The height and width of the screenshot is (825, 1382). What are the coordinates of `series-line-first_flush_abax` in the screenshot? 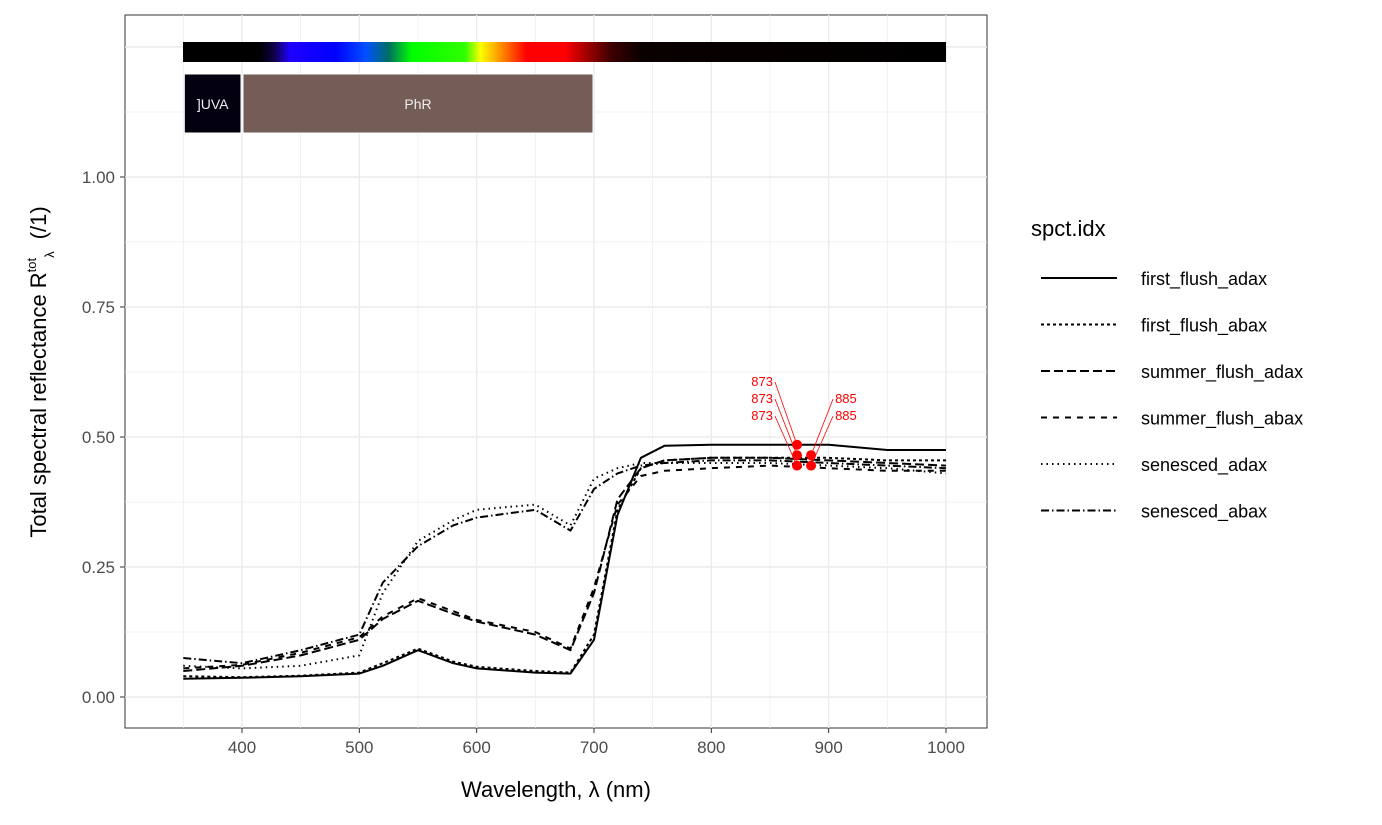 It's located at (564, 567).